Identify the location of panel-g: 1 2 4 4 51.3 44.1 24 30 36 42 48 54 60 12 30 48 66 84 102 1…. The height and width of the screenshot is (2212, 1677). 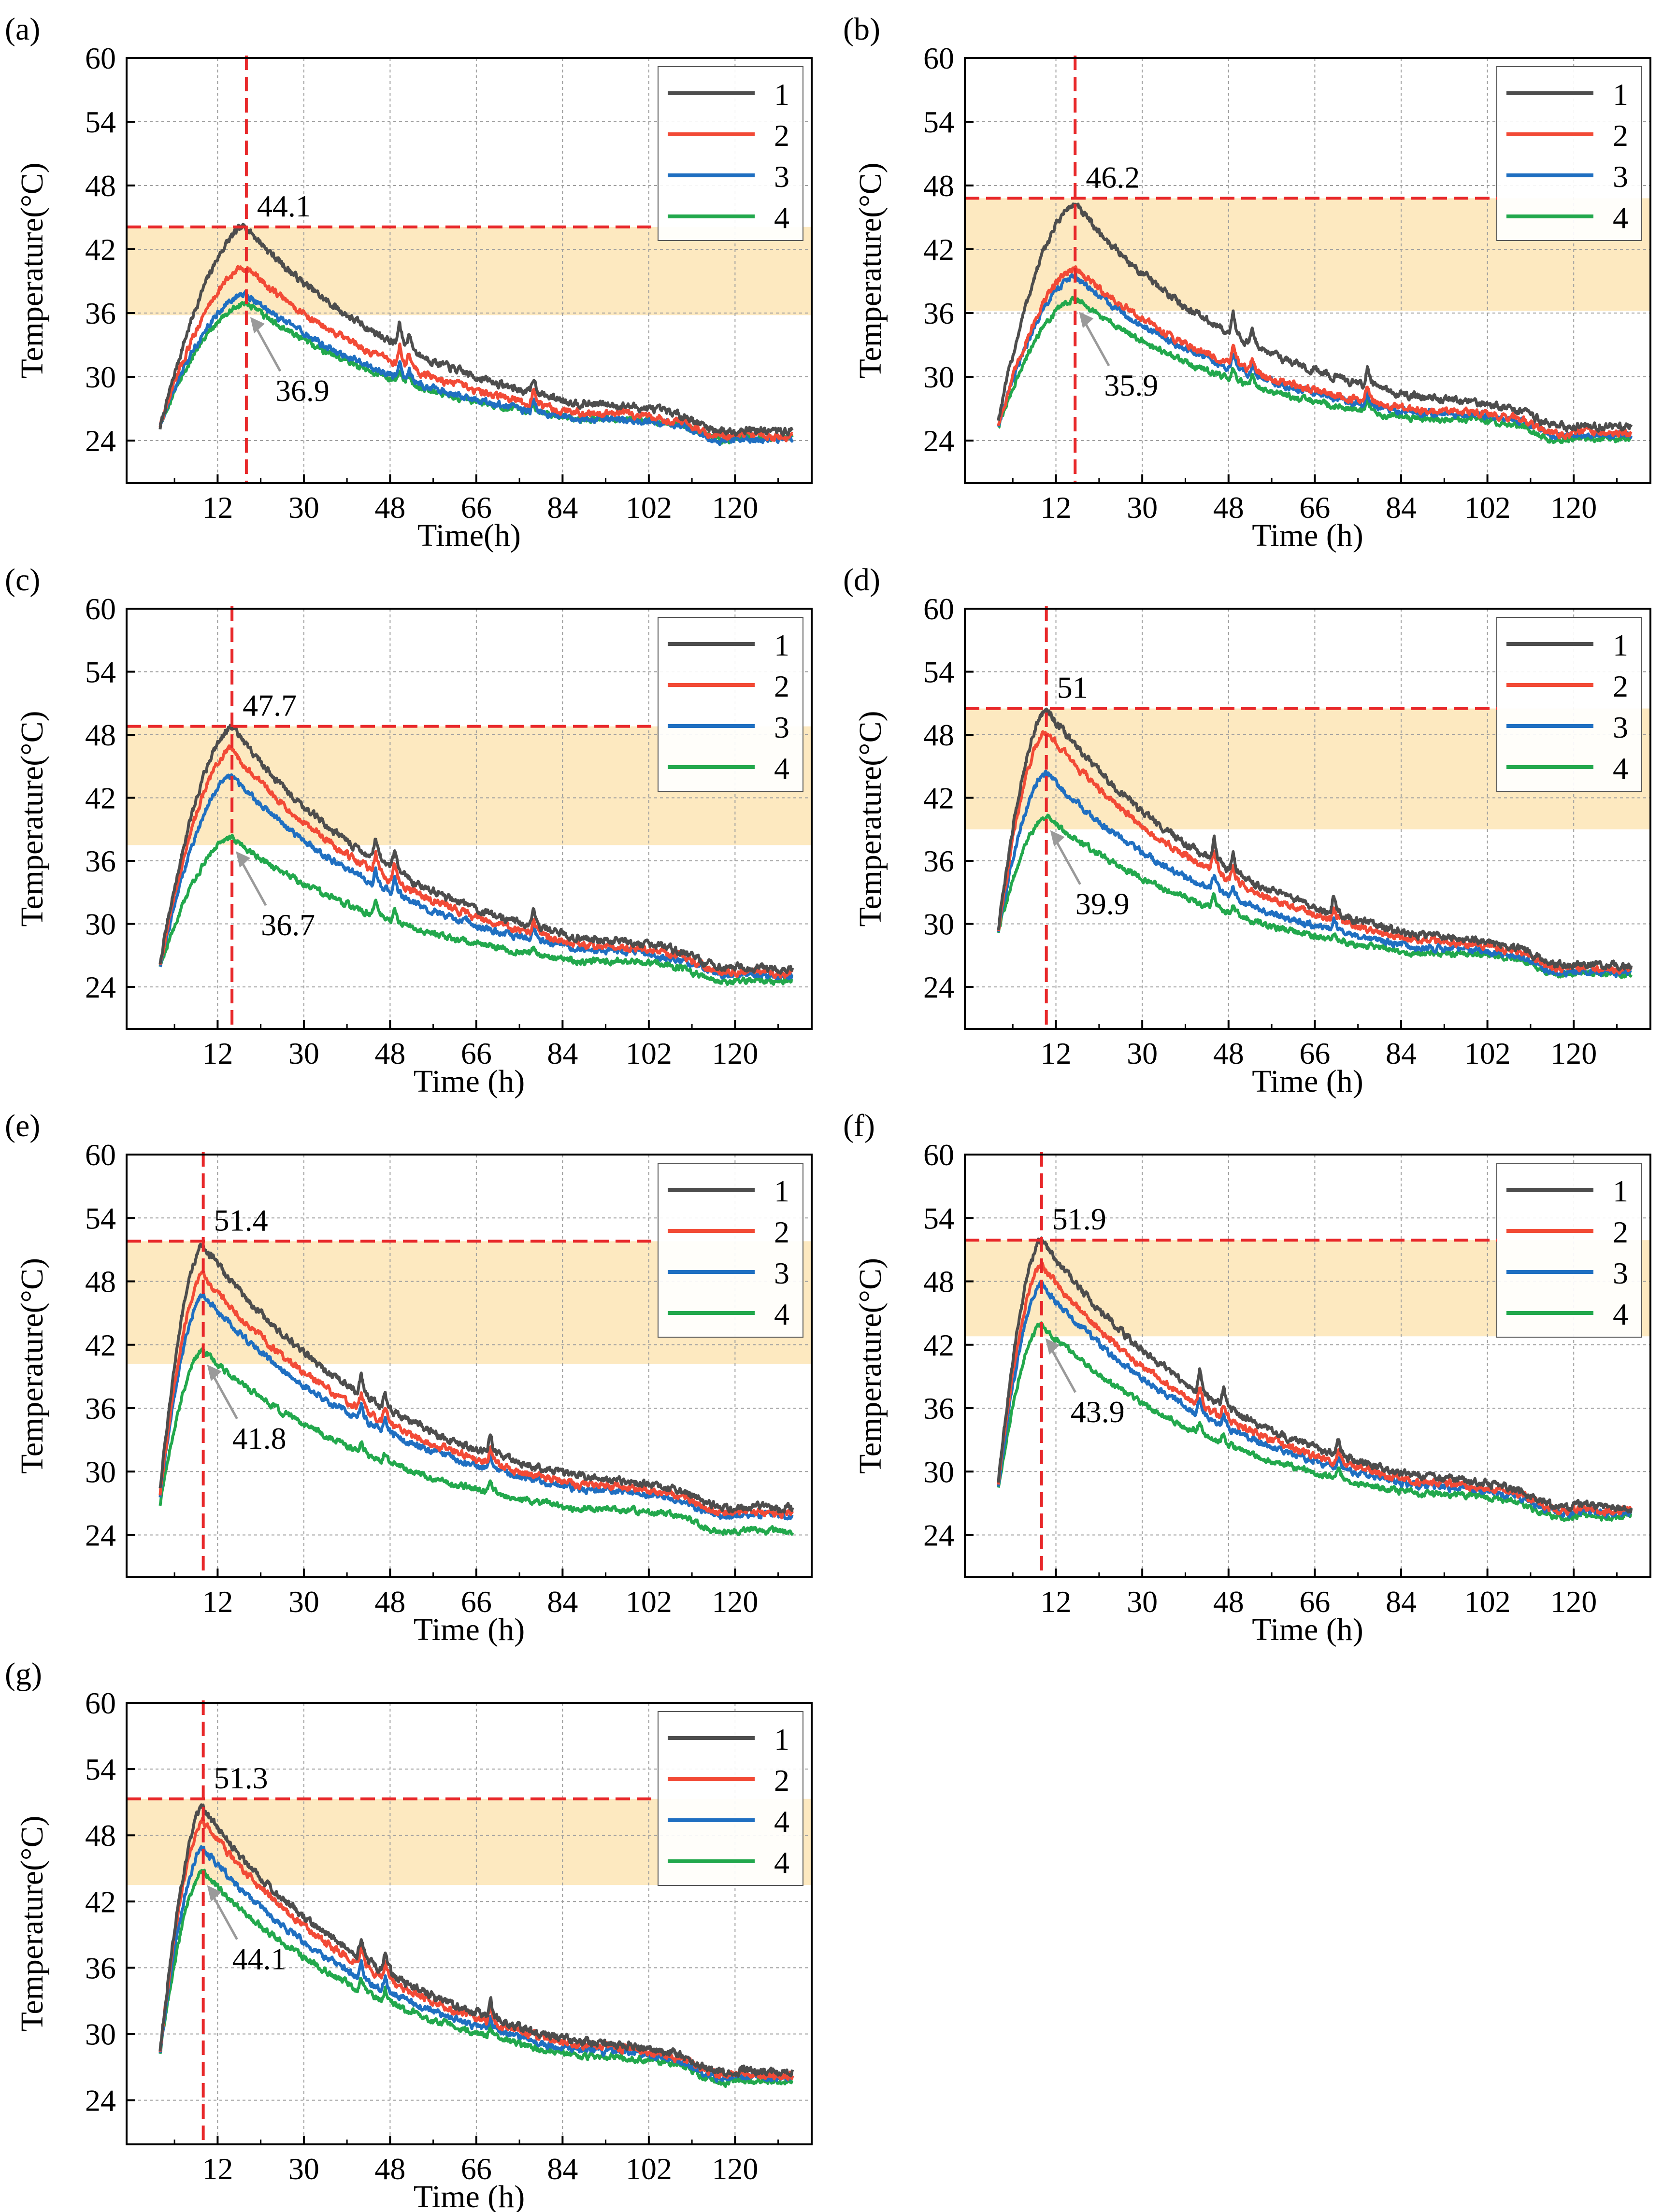
(419, 1928).